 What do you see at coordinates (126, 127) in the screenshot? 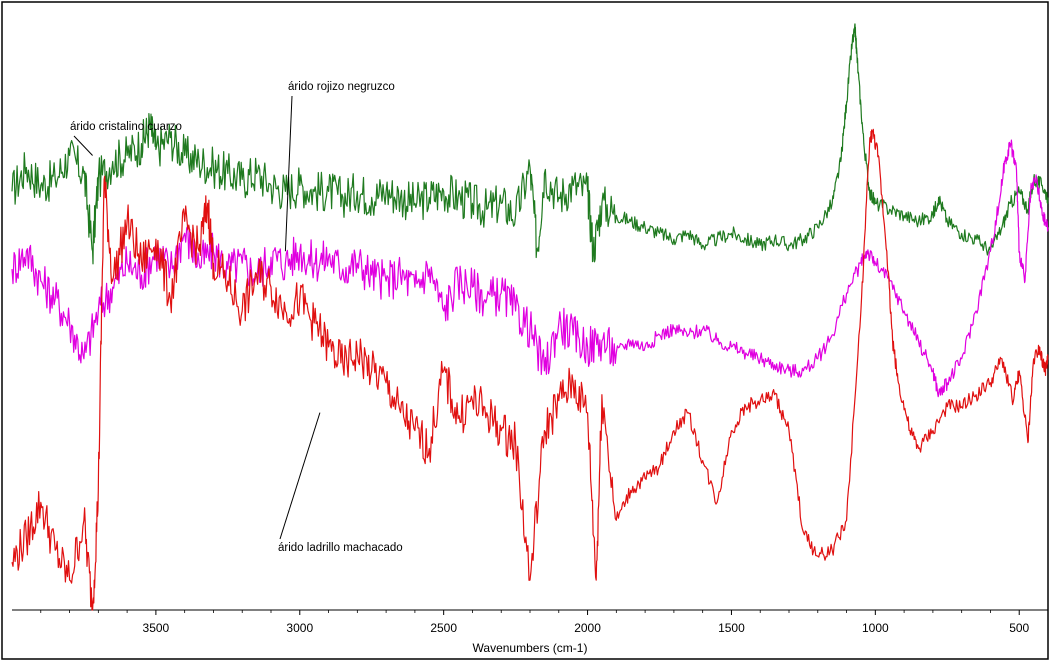
I see `annotation-label-1: árido cristalino cuarzo` at bounding box center [126, 127].